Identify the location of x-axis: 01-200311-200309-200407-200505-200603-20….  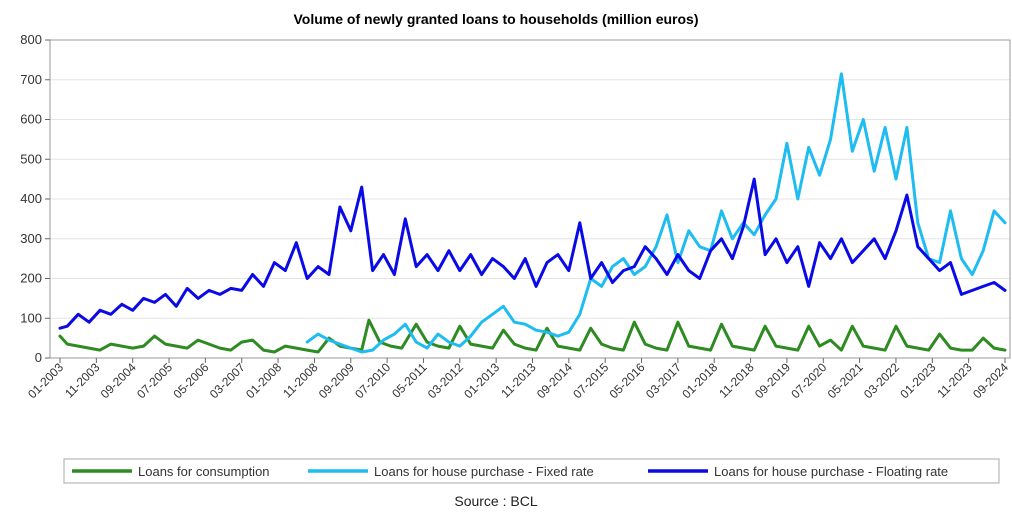
(518, 379).